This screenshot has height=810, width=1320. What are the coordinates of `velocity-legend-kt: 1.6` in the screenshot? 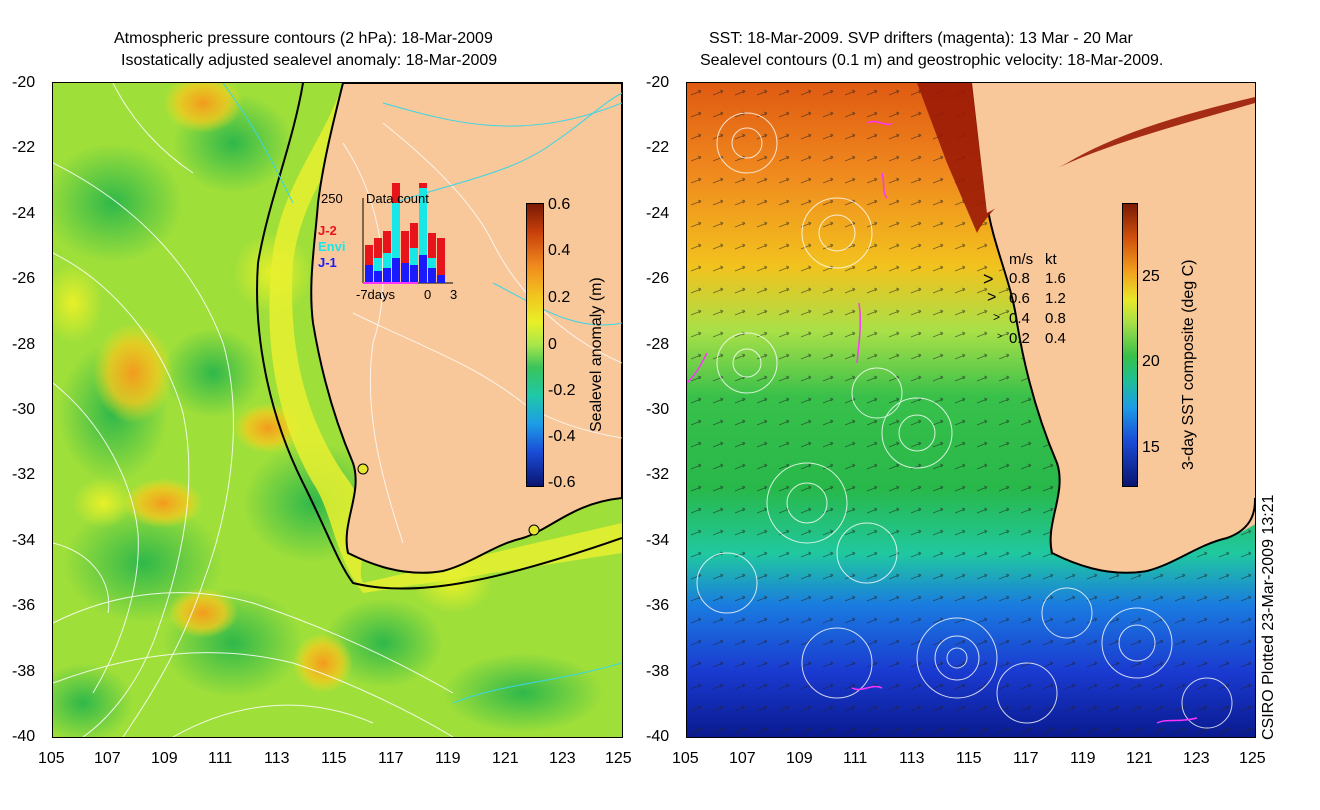 It's located at (1055, 278).